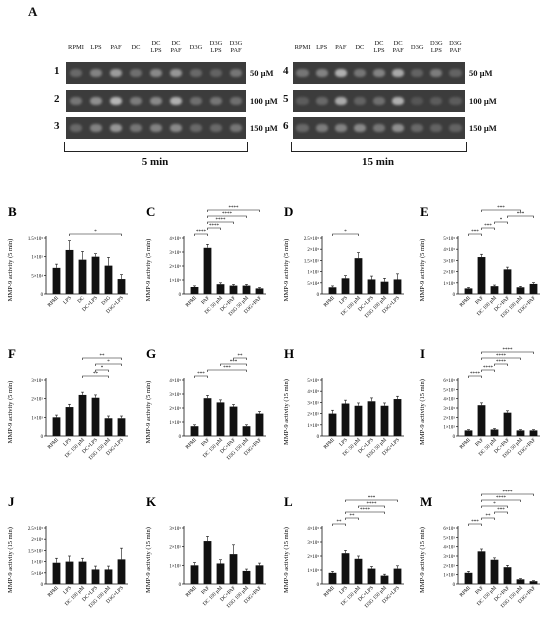 This screenshot has height=642, width=550. What do you see at coordinates (227, 368) in the screenshot?
I see `significance-label: ***` at bounding box center [227, 368].